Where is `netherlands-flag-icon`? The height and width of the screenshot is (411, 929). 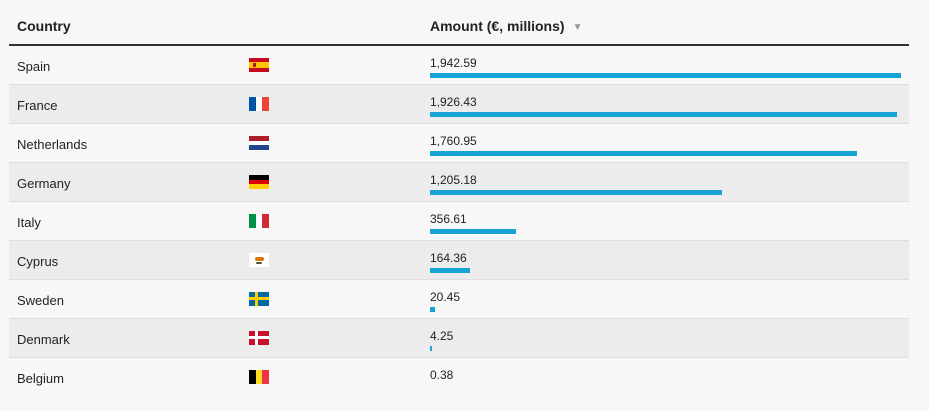 netherlands-flag-icon is located at coordinates (259, 143).